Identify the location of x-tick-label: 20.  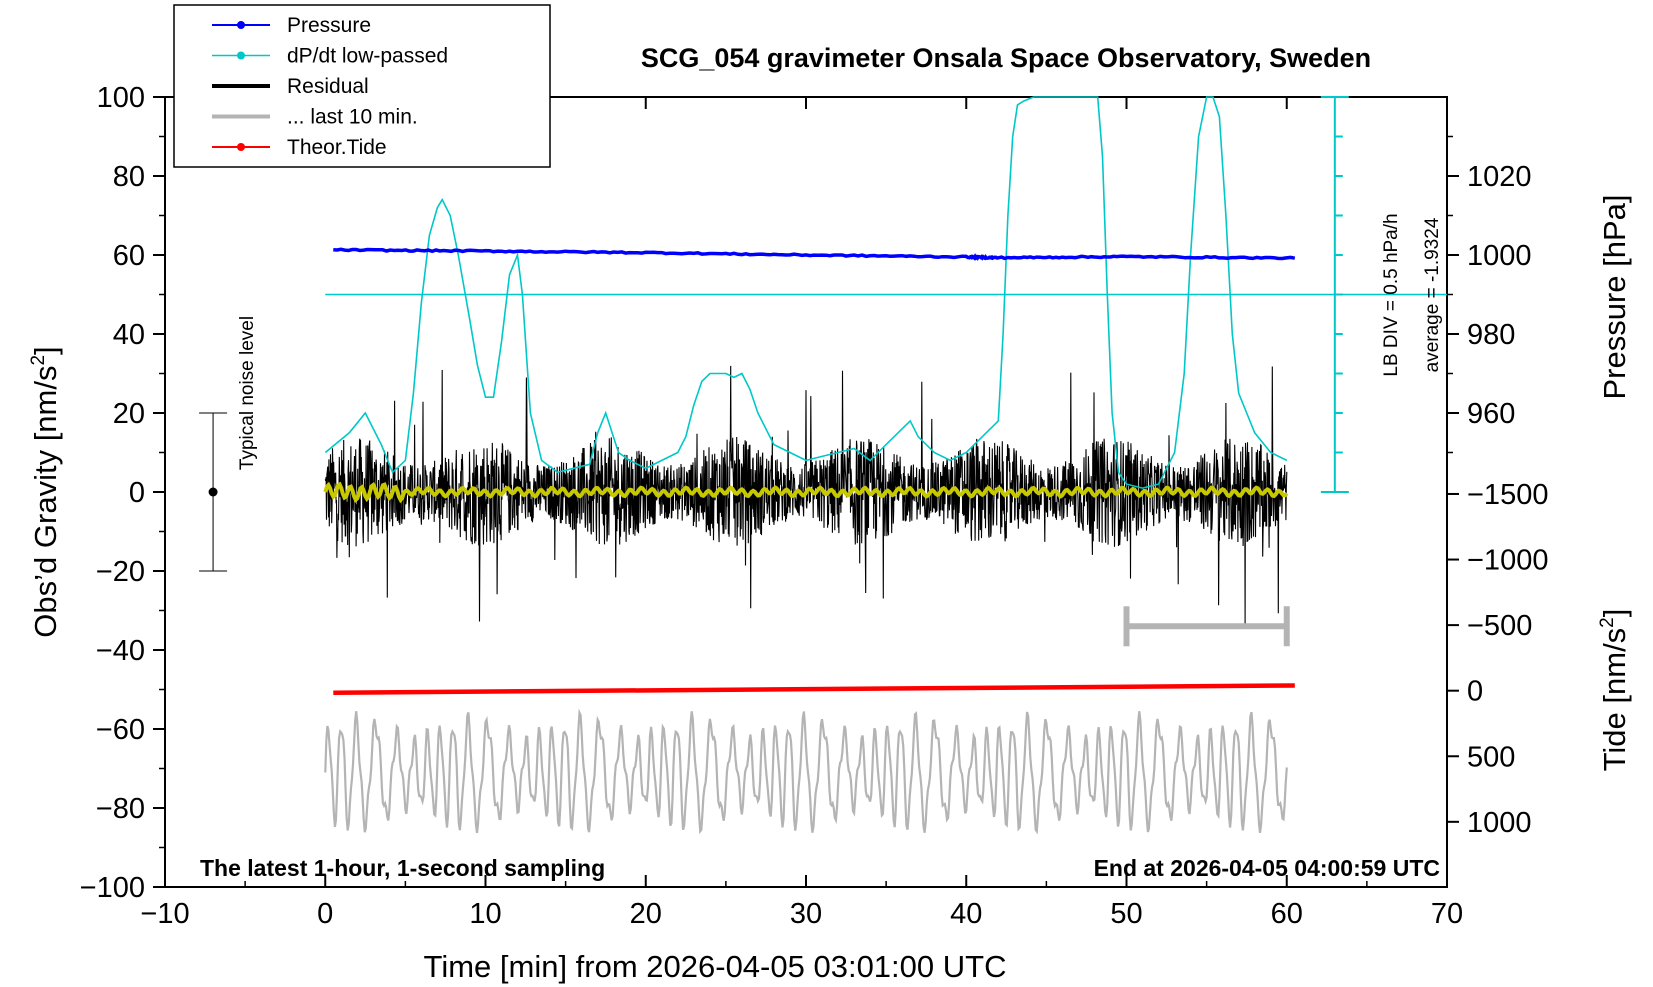
(646, 914).